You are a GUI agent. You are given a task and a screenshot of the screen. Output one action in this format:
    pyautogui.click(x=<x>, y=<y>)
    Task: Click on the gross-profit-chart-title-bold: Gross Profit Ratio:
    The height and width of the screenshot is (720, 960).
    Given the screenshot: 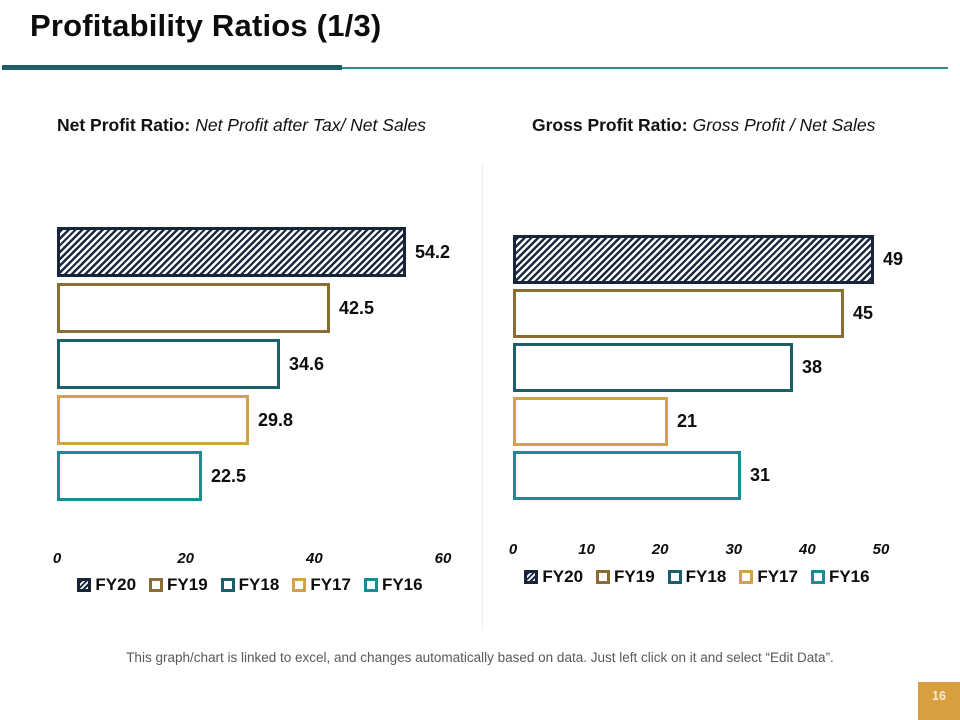 What is the action you would take?
    pyautogui.click(x=610, y=125)
    